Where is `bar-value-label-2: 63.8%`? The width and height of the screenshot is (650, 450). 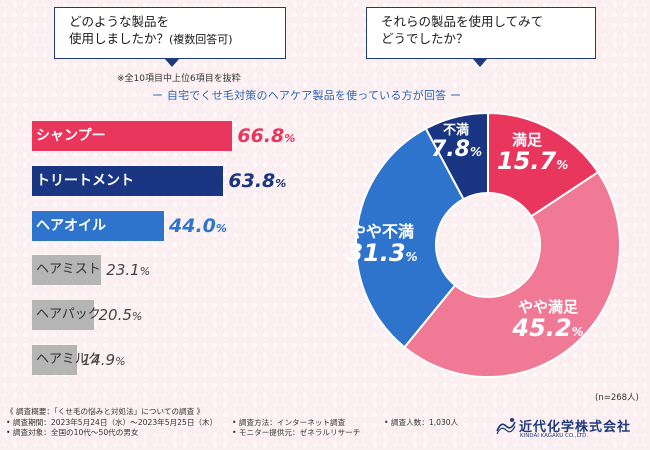 bar-value-label-2: 63.8% is located at coordinates (257, 182).